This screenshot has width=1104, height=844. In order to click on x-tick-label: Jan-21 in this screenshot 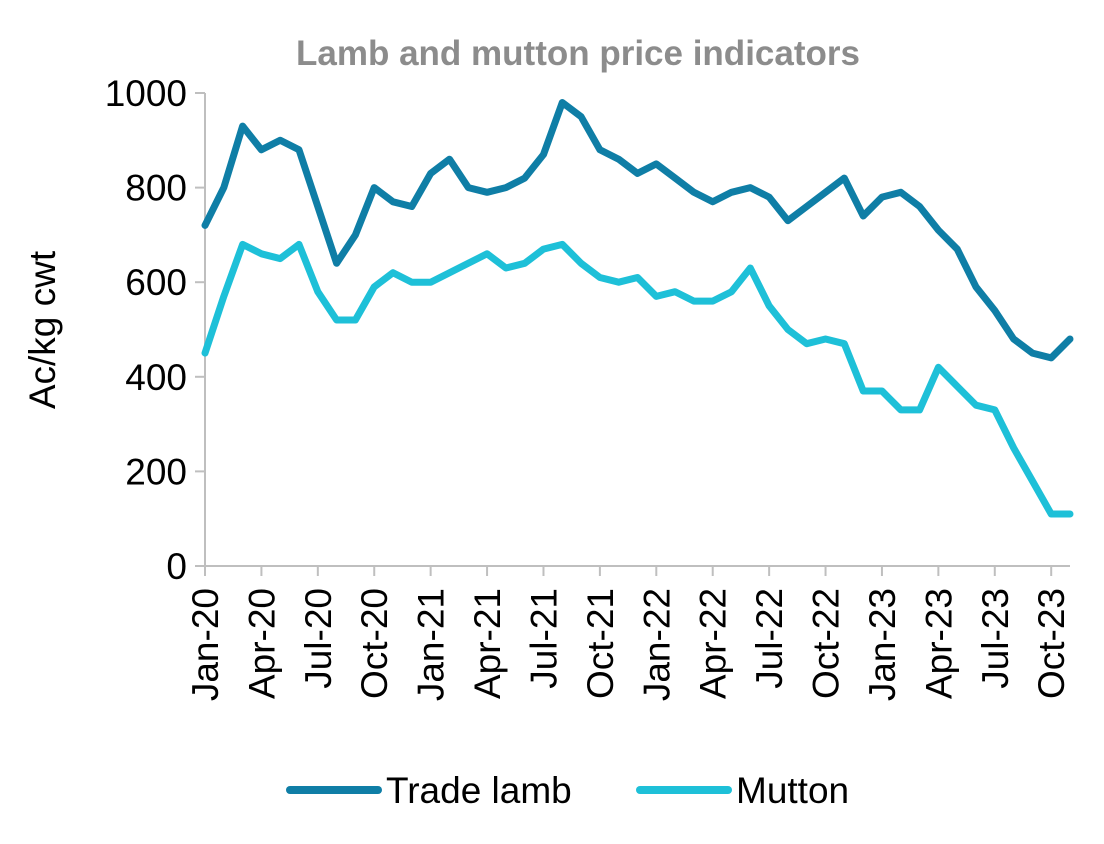, I will do `click(431, 644)`.